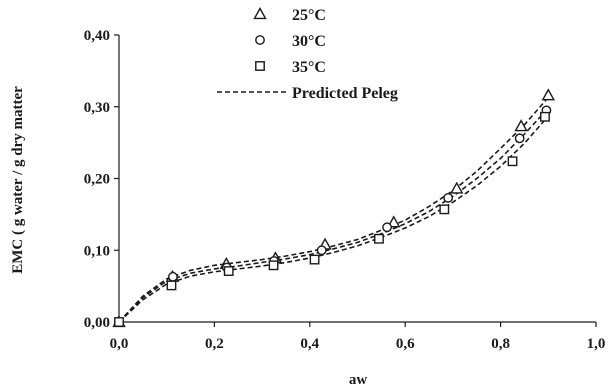  Describe the element at coordinates (260, 13) in the screenshot. I see `legend-triangle-icon` at that location.